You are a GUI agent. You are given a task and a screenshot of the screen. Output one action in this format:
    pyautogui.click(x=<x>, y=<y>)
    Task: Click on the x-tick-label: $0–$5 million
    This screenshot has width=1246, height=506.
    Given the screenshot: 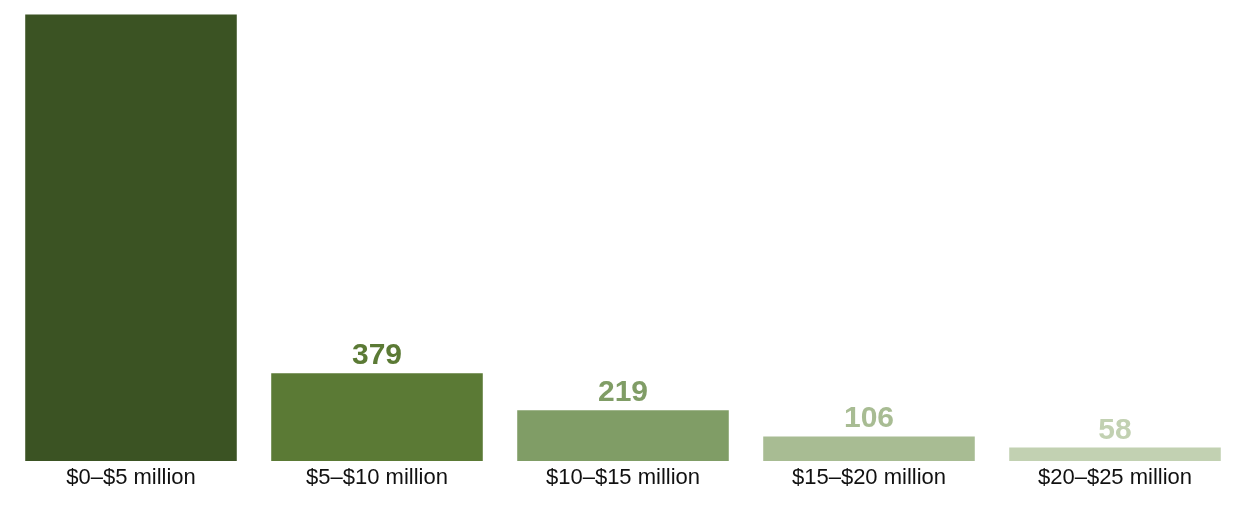 What is the action you would take?
    pyautogui.click(x=131, y=476)
    